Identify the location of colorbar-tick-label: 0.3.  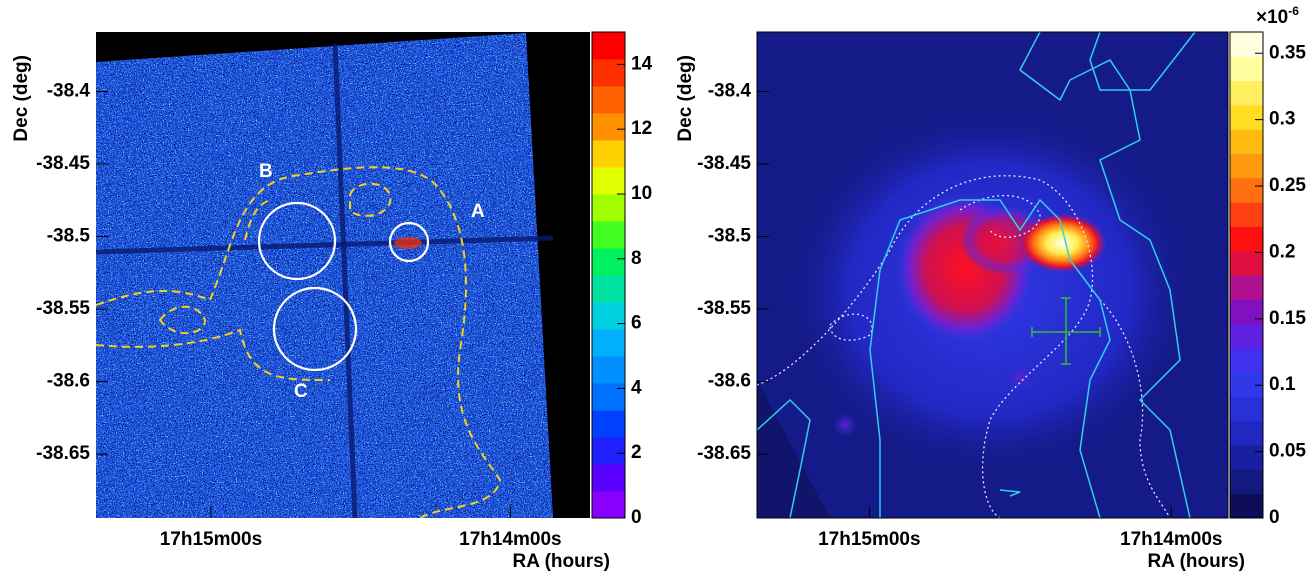
(1282, 119).